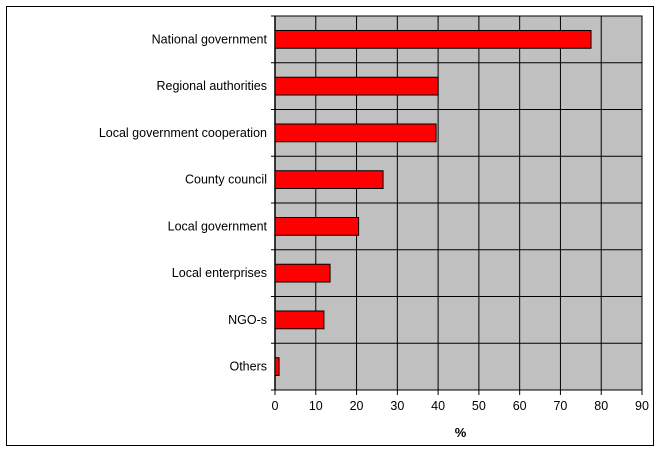 Image resolution: width=662 pixels, height=455 pixels. I want to click on category-label: NGO-s, so click(247, 320).